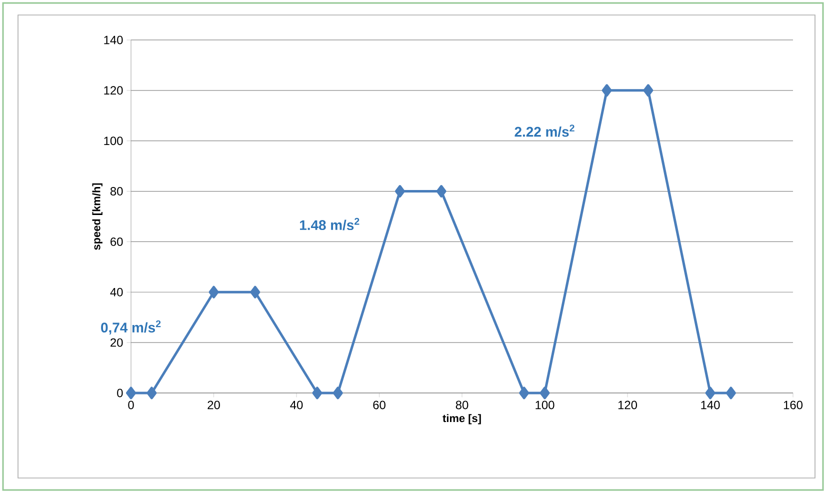  What do you see at coordinates (330, 224) in the screenshot?
I see `annotation: 1.48 m/s$^{2}$` at bounding box center [330, 224].